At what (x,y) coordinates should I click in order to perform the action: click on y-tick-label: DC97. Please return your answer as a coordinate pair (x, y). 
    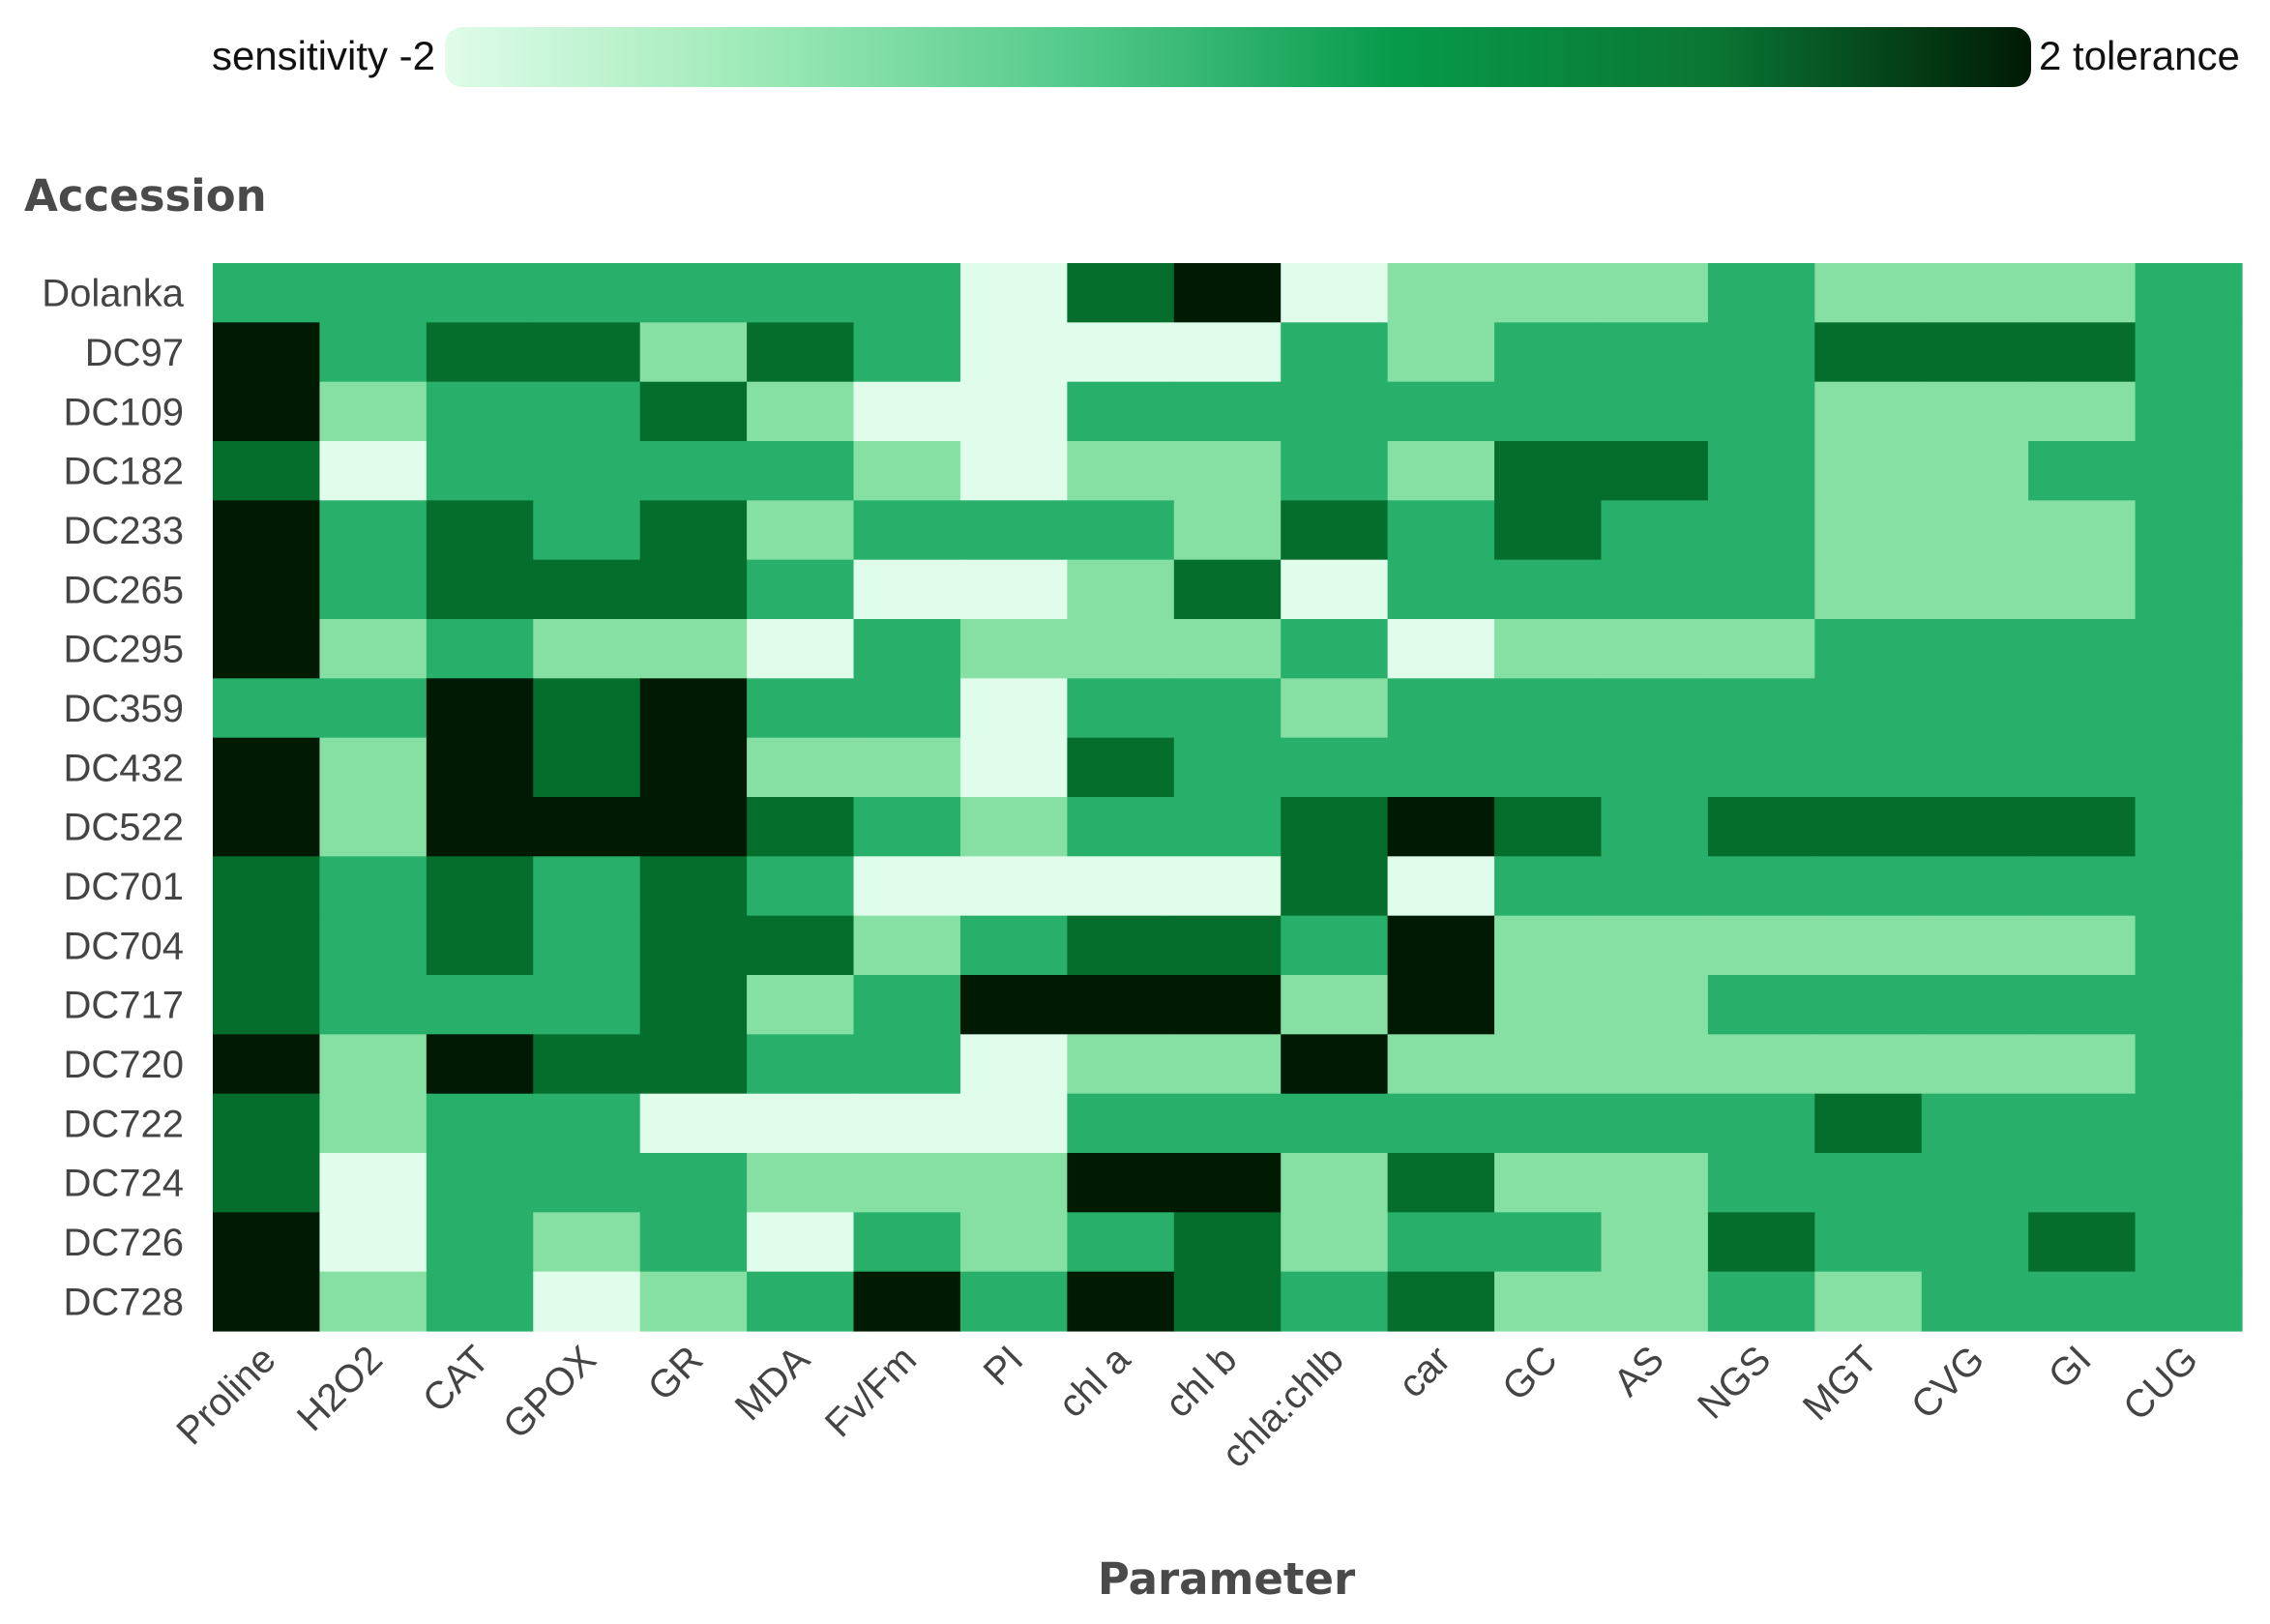
    Looking at the image, I should click on (134, 353).